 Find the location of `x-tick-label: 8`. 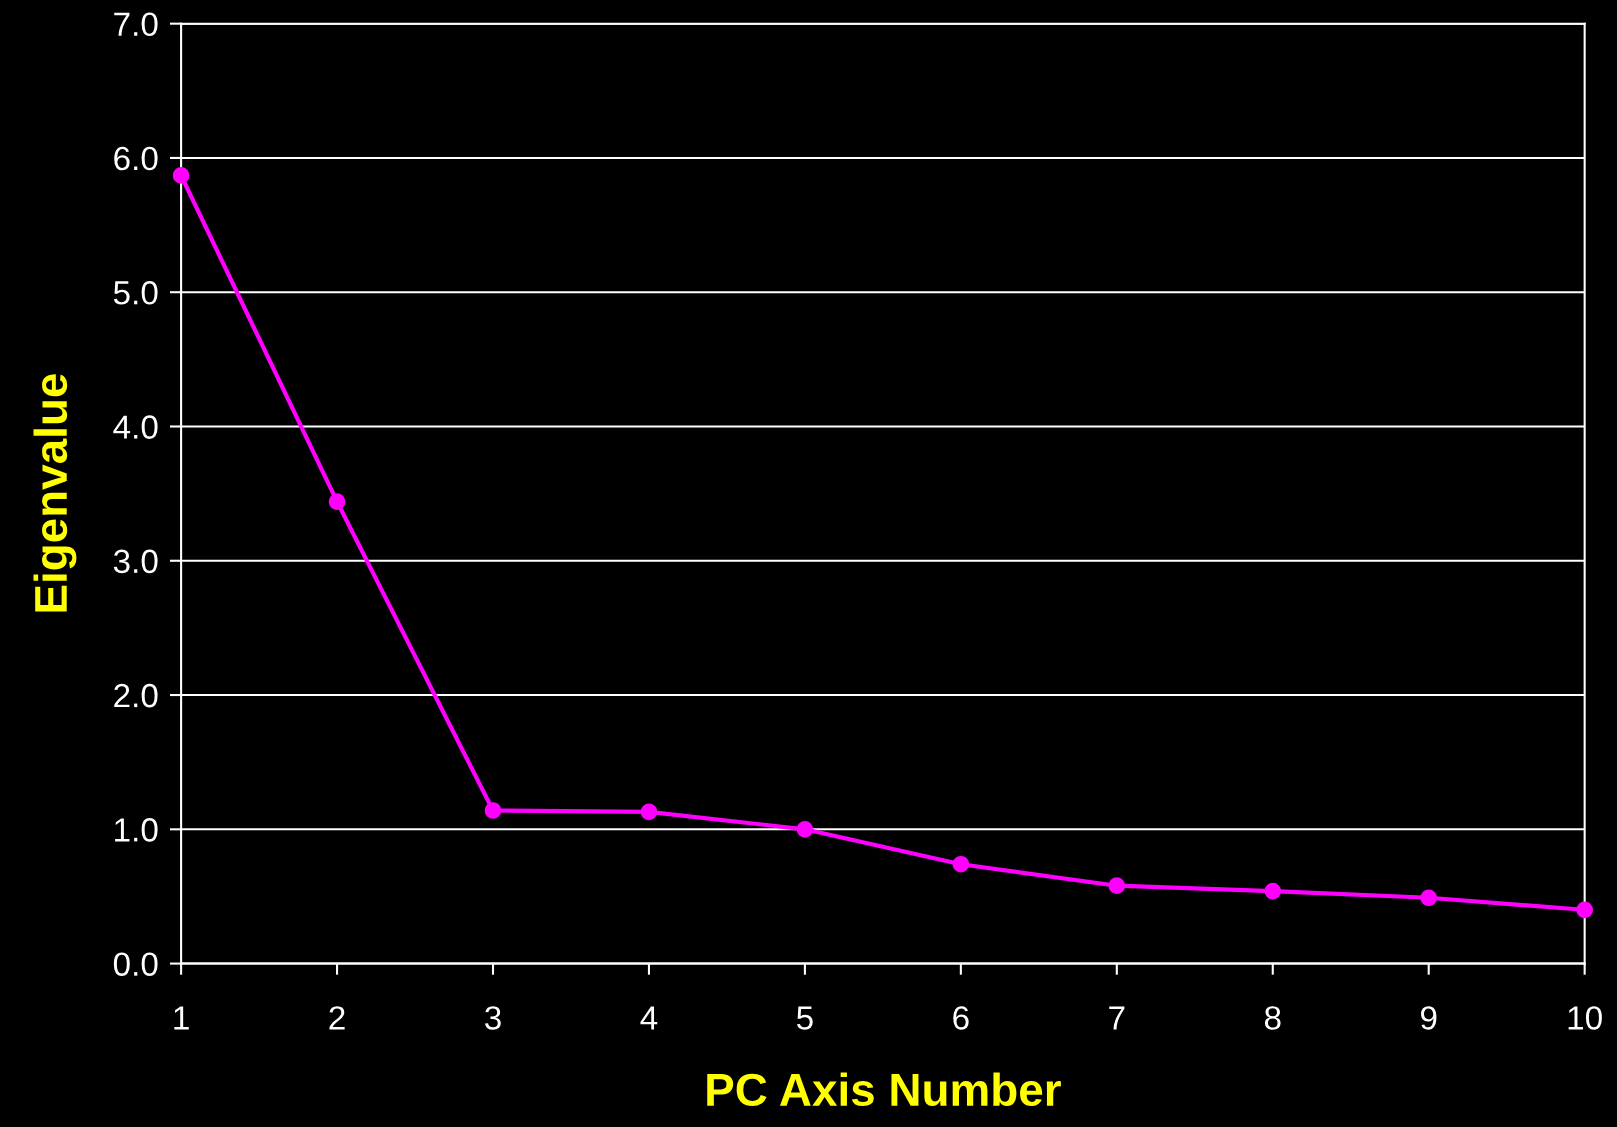

x-tick-label: 8 is located at coordinates (1272, 1018).